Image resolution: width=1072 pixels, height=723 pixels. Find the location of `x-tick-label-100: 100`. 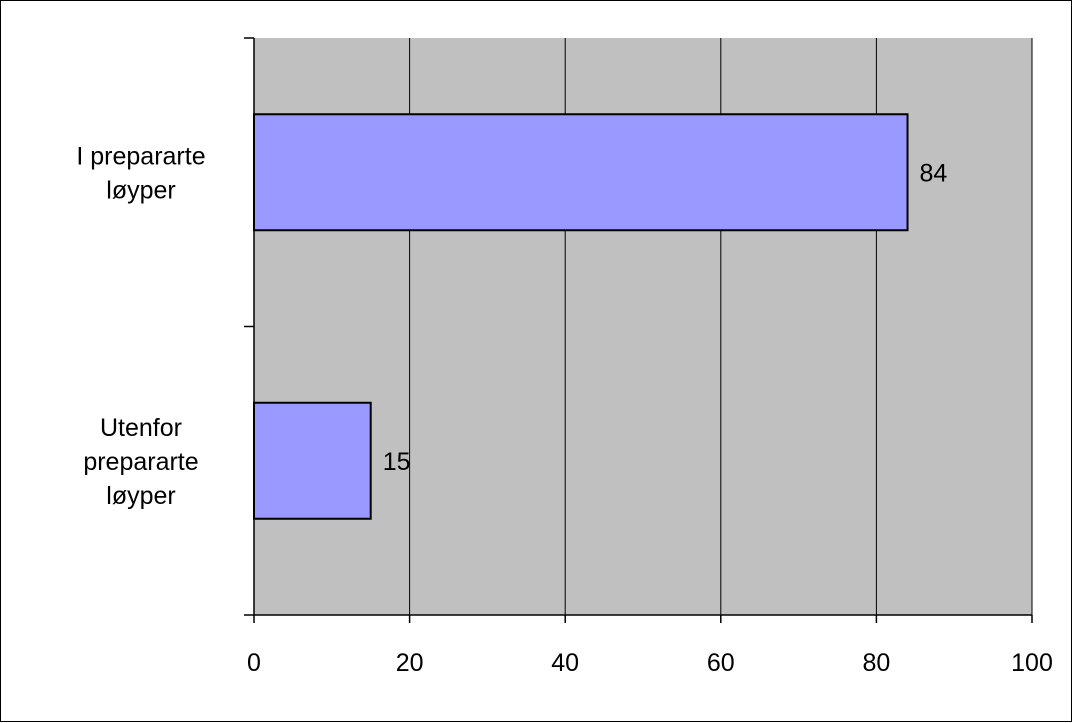

x-tick-label-100: 100 is located at coordinates (1032, 663).